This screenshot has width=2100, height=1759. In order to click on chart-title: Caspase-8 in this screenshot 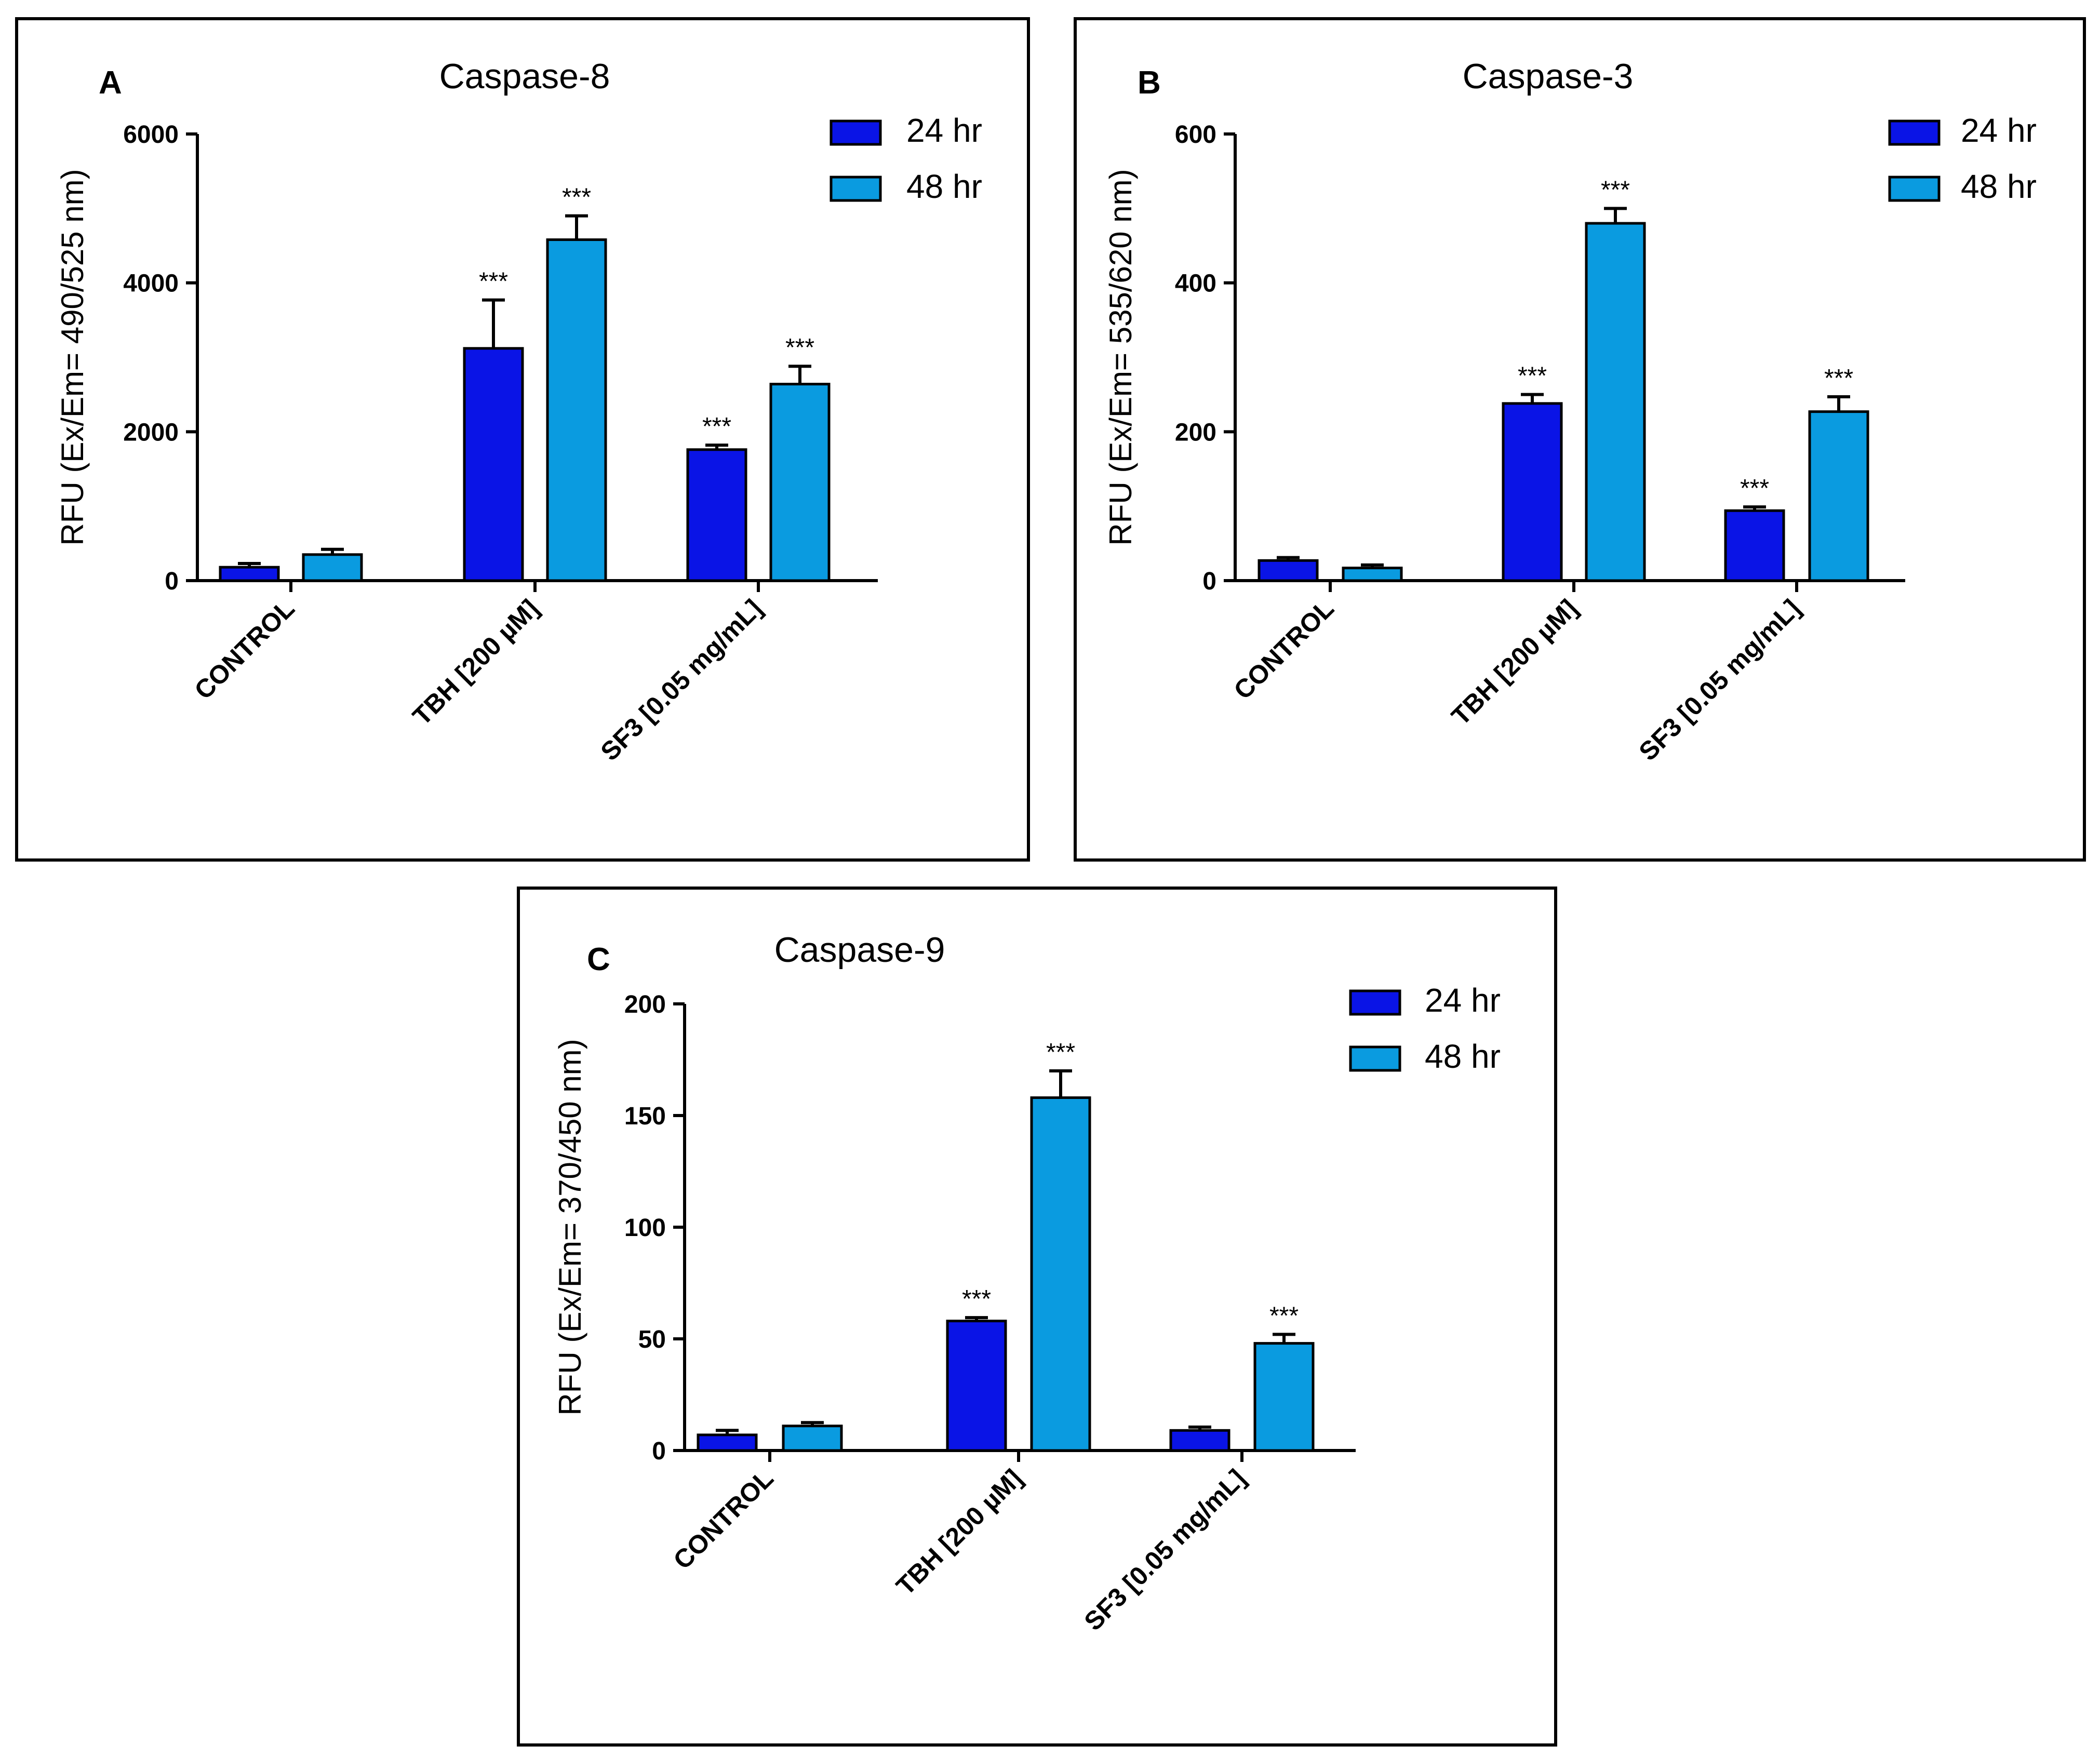, I will do `click(524, 76)`.